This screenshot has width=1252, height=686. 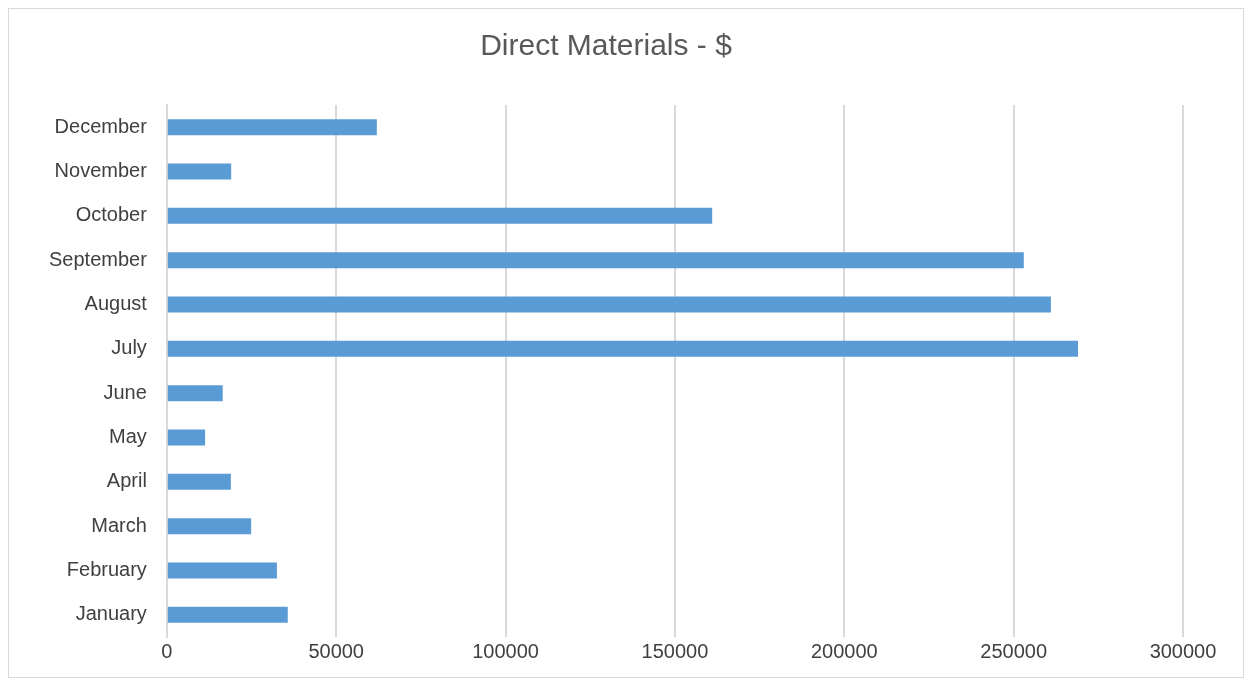 I want to click on x-tick-label: 100000, so click(x=505, y=650).